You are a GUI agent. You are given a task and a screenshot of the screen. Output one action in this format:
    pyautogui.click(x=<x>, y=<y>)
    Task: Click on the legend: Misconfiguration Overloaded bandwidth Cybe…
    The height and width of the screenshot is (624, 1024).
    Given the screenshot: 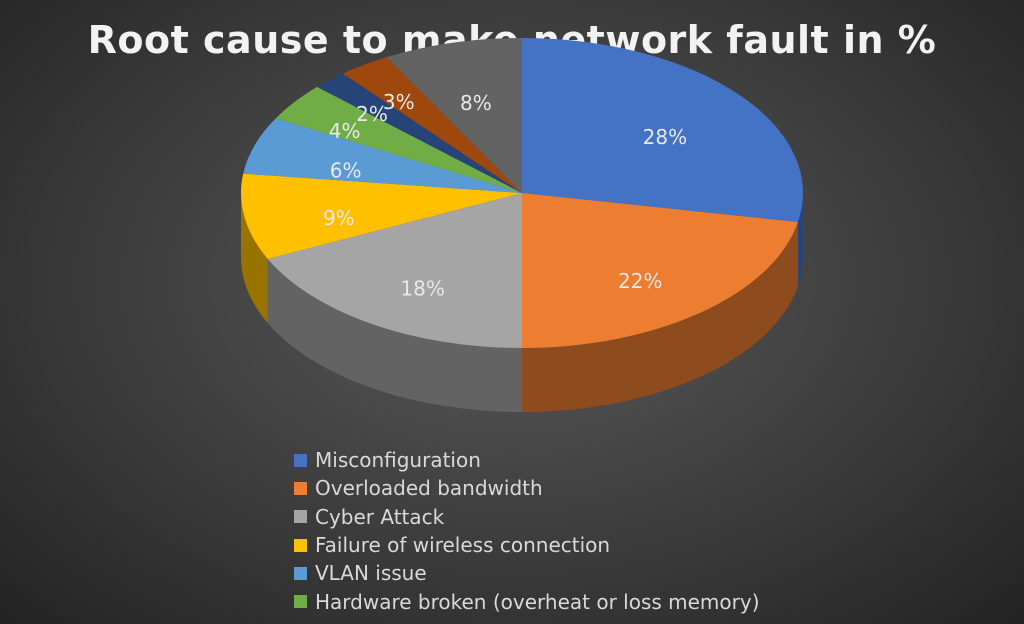 What is the action you would take?
    pyautogui.click(x=527, y=531)
    